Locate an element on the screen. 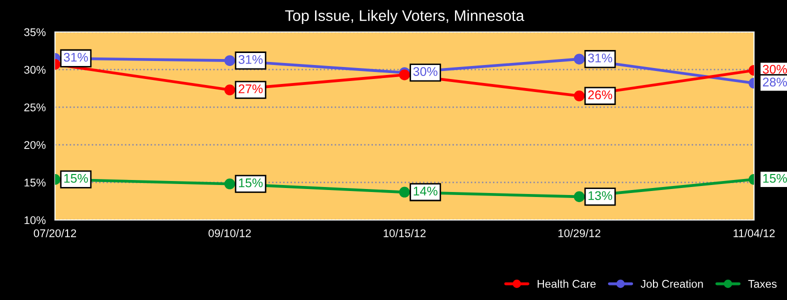 The width and height of the screenshot is (787, 300). y-tick-label: 35% is located at coordinates (35, 32).